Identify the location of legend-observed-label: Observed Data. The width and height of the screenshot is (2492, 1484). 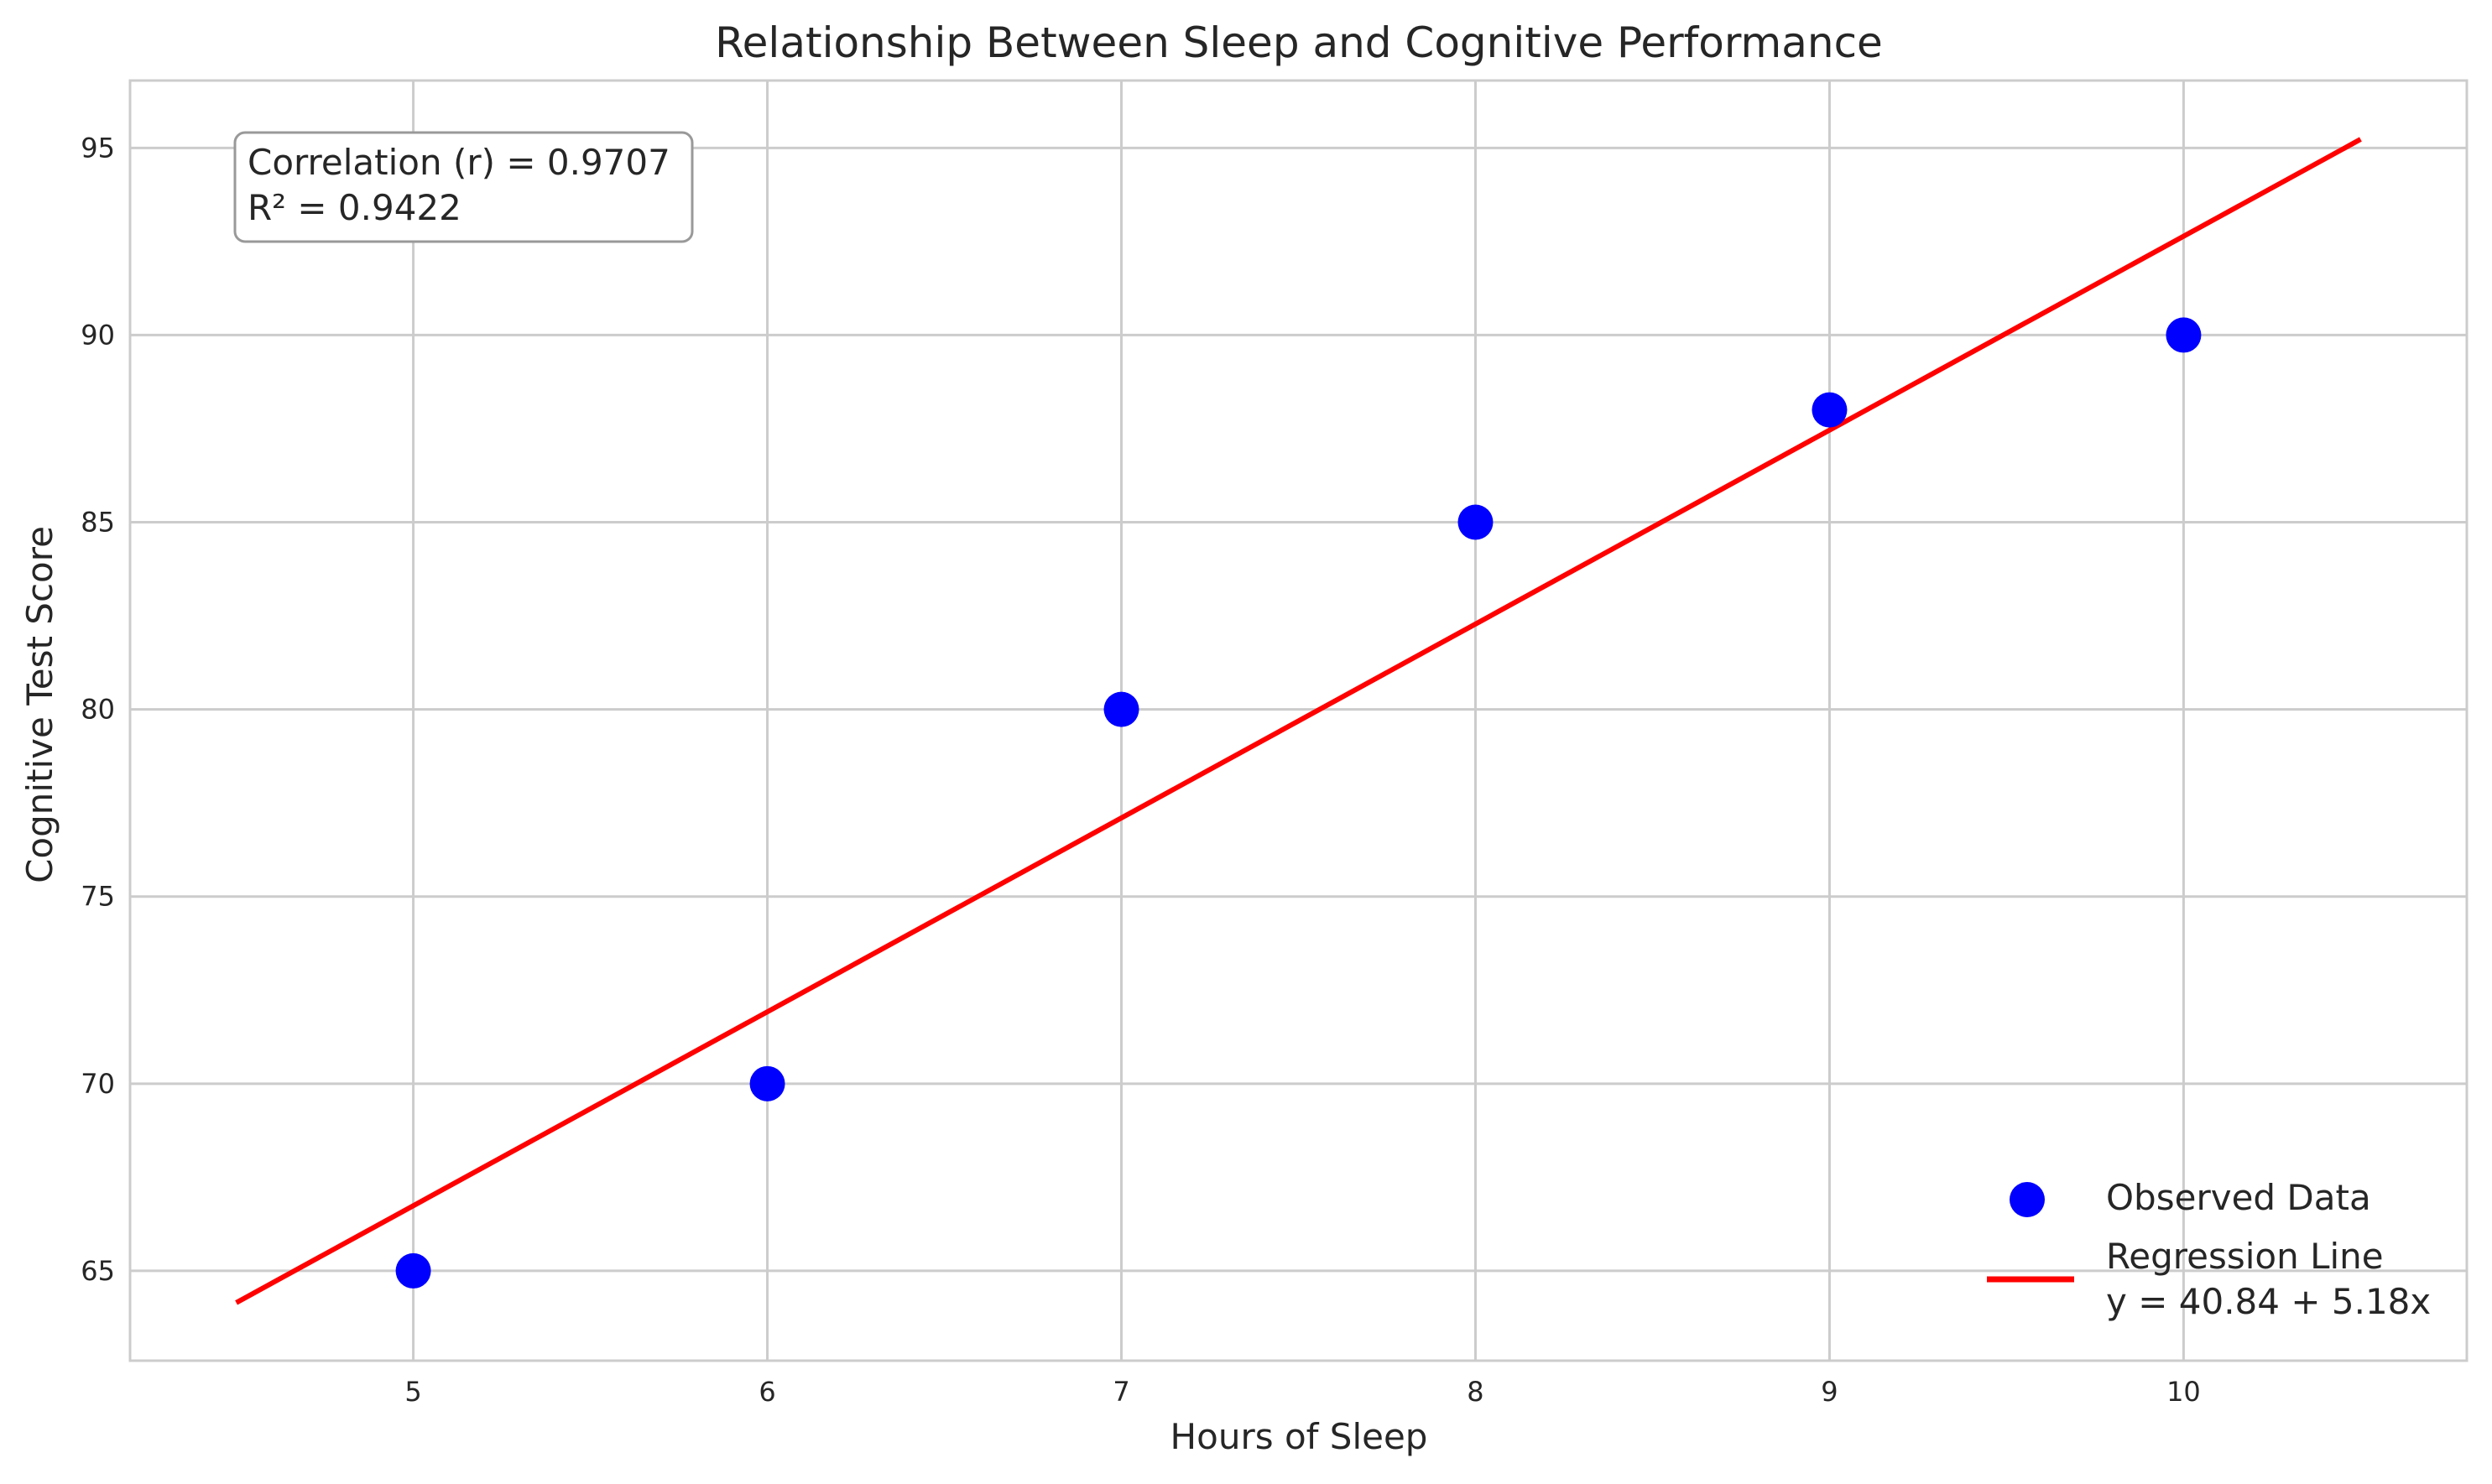
(2238, 1197).